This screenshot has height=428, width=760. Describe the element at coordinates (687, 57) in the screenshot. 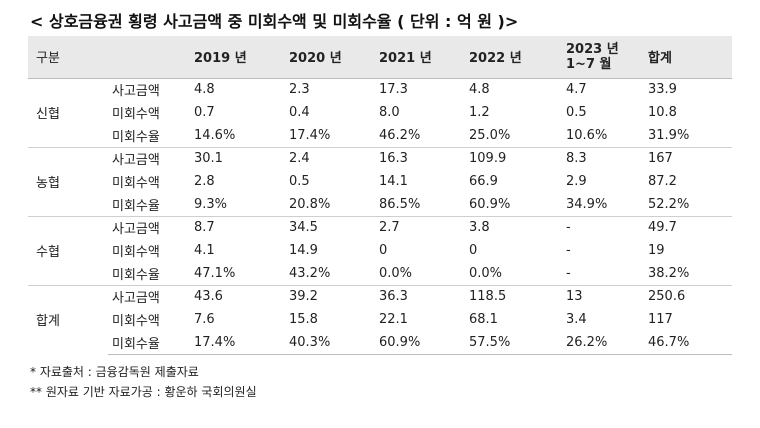

I see `header-total: 합계` at that location.